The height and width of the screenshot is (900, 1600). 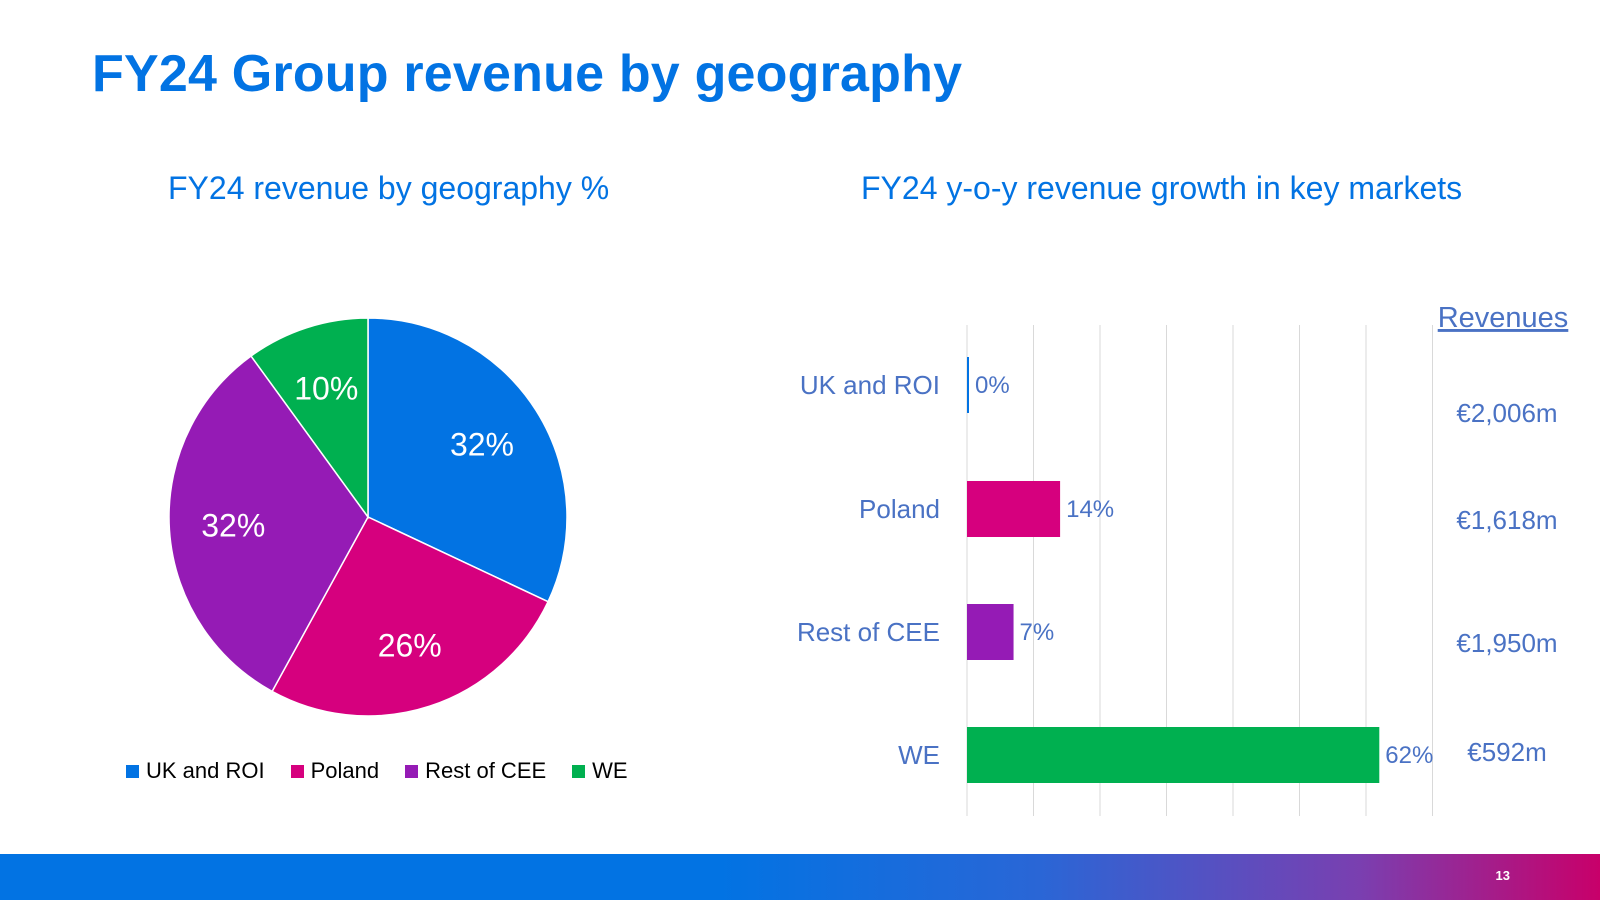 I want to click on bar-rest-of-cee, so click(x=990, y=632).